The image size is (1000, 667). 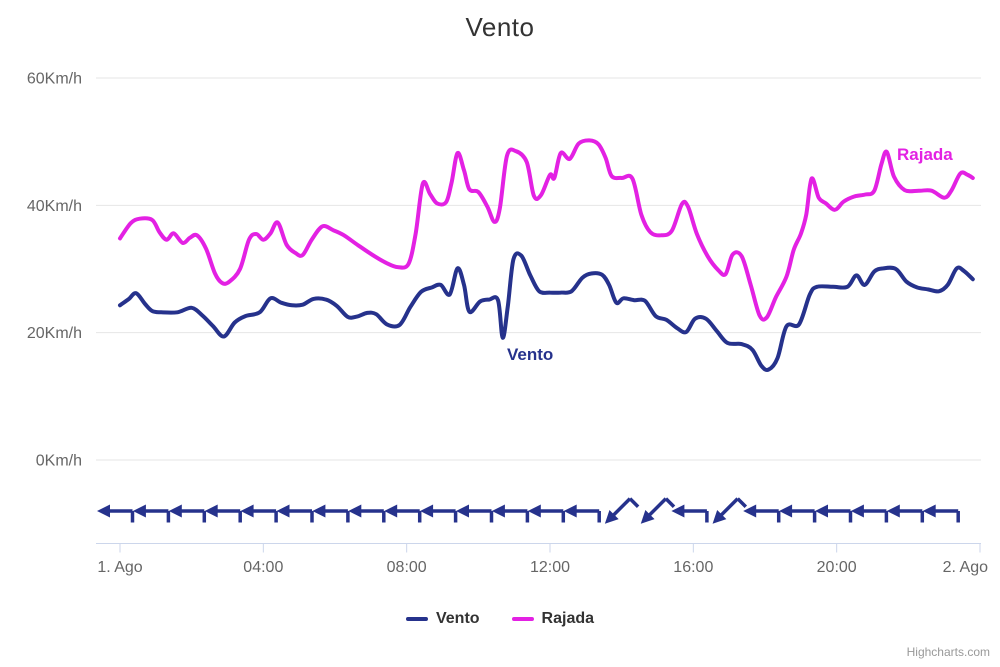 I want to click on wind-direction-arrows, so click(x=528, y=513).